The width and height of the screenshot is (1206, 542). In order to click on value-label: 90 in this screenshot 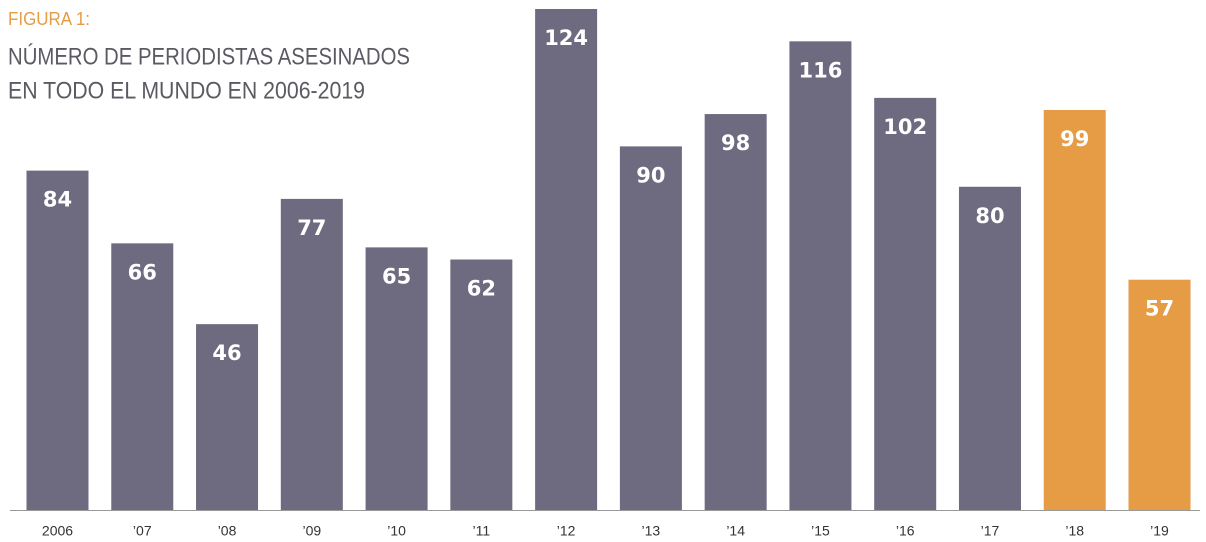, I will do `click(650, 175)`.